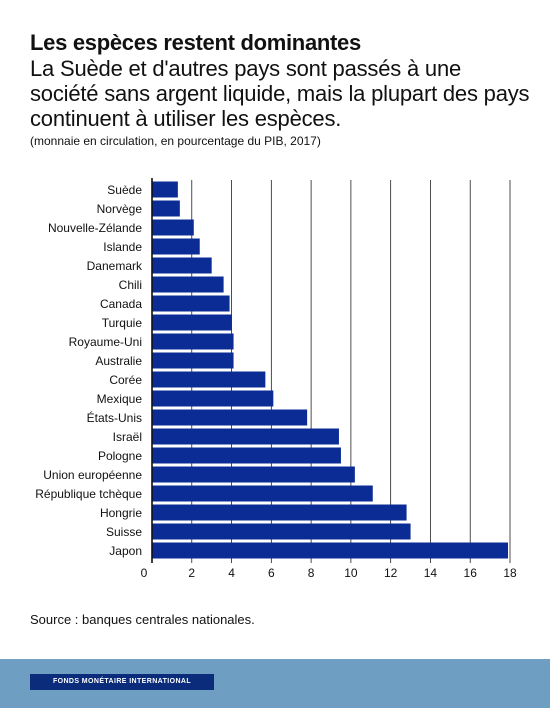 This screenshot has width=550, height=708. Describe the element at coordinates (120, 399) in the screenshot. I see `category-label: Mexique` at that location.